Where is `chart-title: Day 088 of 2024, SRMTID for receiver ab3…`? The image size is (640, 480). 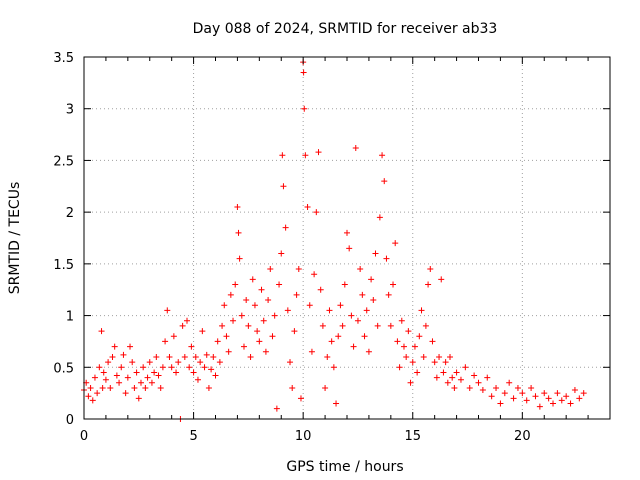
chart-title: Day 088 of 2024, SRMTID for receiver ab3… is located at coordinates (345, 29).